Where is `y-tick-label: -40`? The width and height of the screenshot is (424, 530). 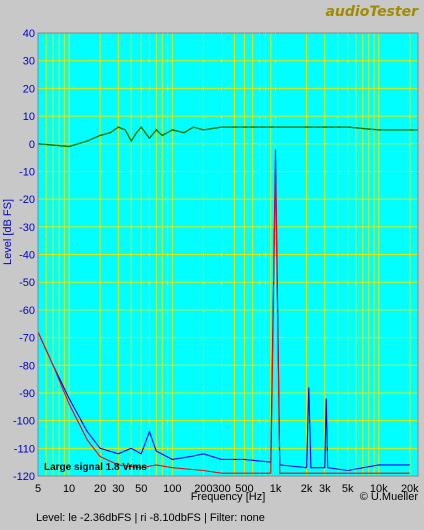
y-tick-label: -40 is located at coordinates (27, 256).